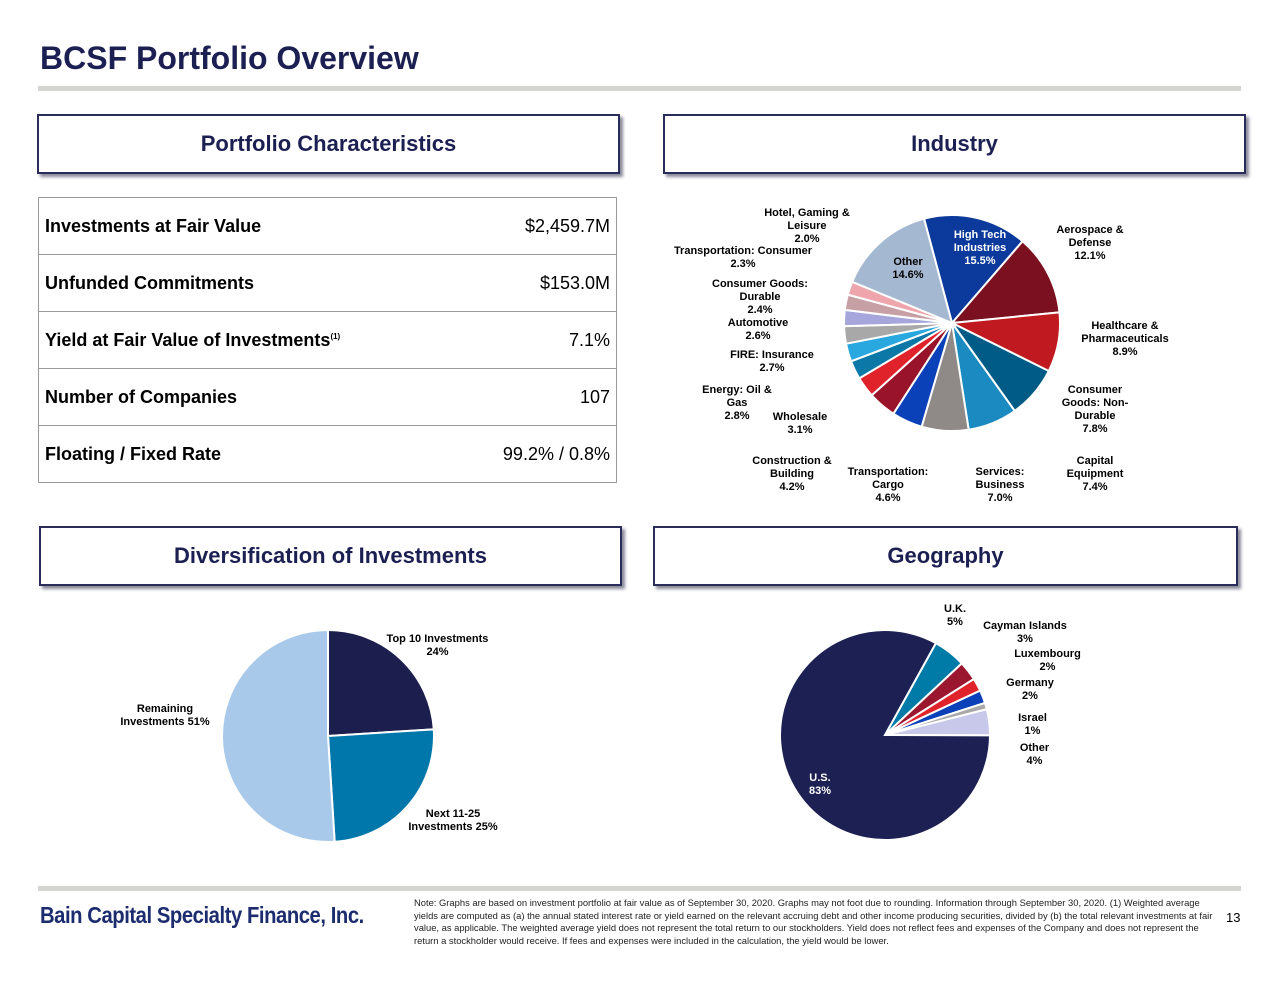 This screenshot has width=1280, height=989. What do you see at coordinates (888, 485) in the screenshot?
I see `industry-label: Transportation: Cargo 4.6%` at bounding box center [888, 485].